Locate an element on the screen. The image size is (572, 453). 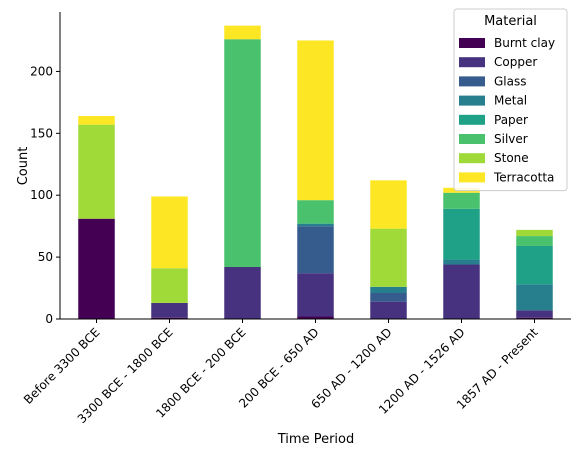
legend-entry-label: Silver is located at coordinates (511, 139).